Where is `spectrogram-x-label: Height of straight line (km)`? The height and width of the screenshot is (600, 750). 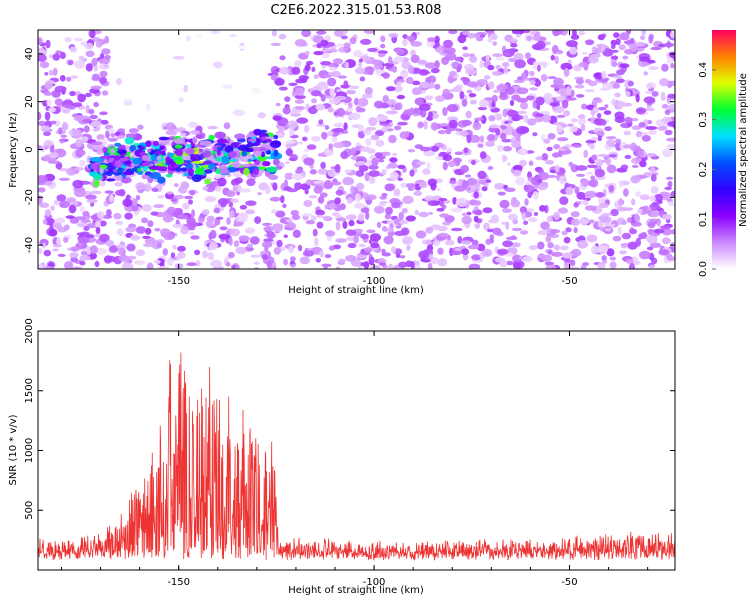
spectrogram-x-label: Height of straight line (km) is located at coordinates (356, 290).